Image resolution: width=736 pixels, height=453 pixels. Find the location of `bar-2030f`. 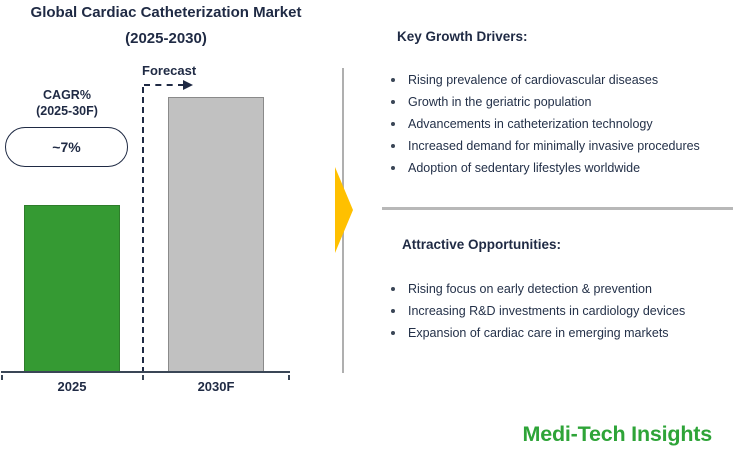

bar-2030f is located at coordinates (216, 235).